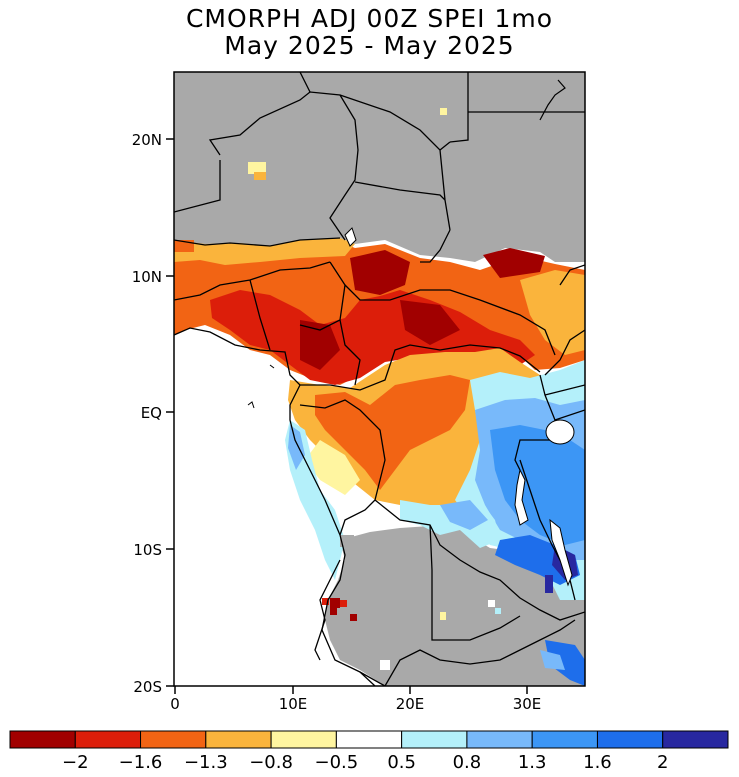  What do you see at coordinates (552, 312) in the screenshot?
I see `spei-light-orange-east` at bounding box center [552, 312].